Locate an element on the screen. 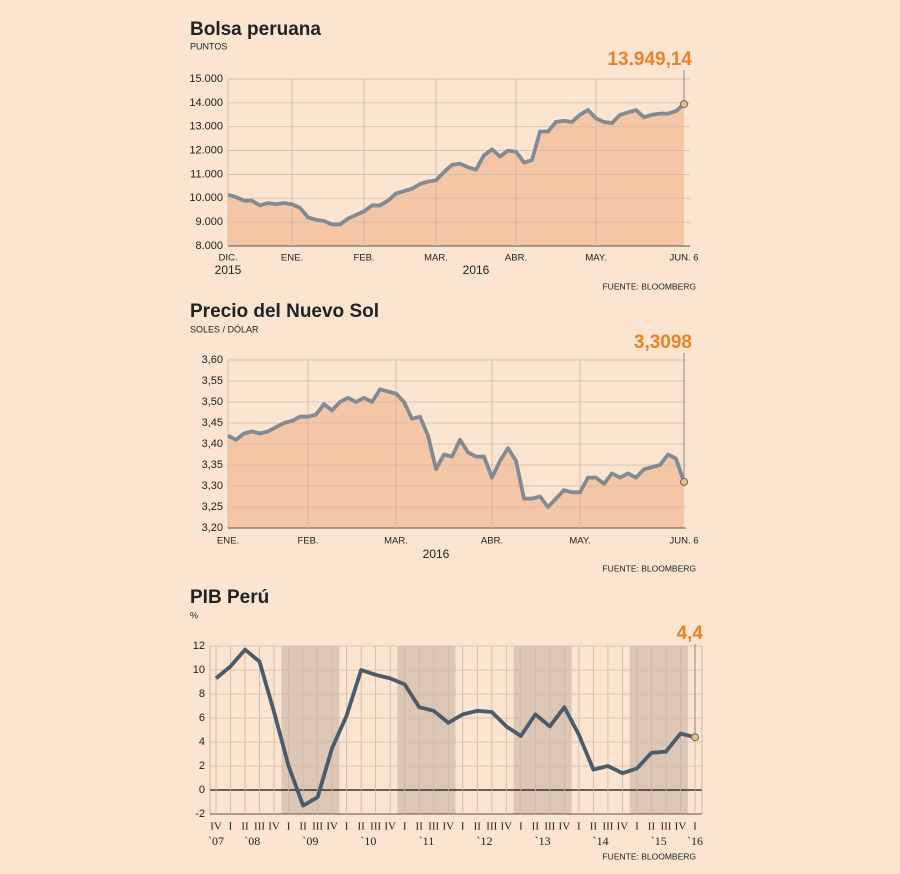 Image resolution: width=900 pixels, height=874 pixels. x-year-label: `09 is located at coordinates (310, 841).